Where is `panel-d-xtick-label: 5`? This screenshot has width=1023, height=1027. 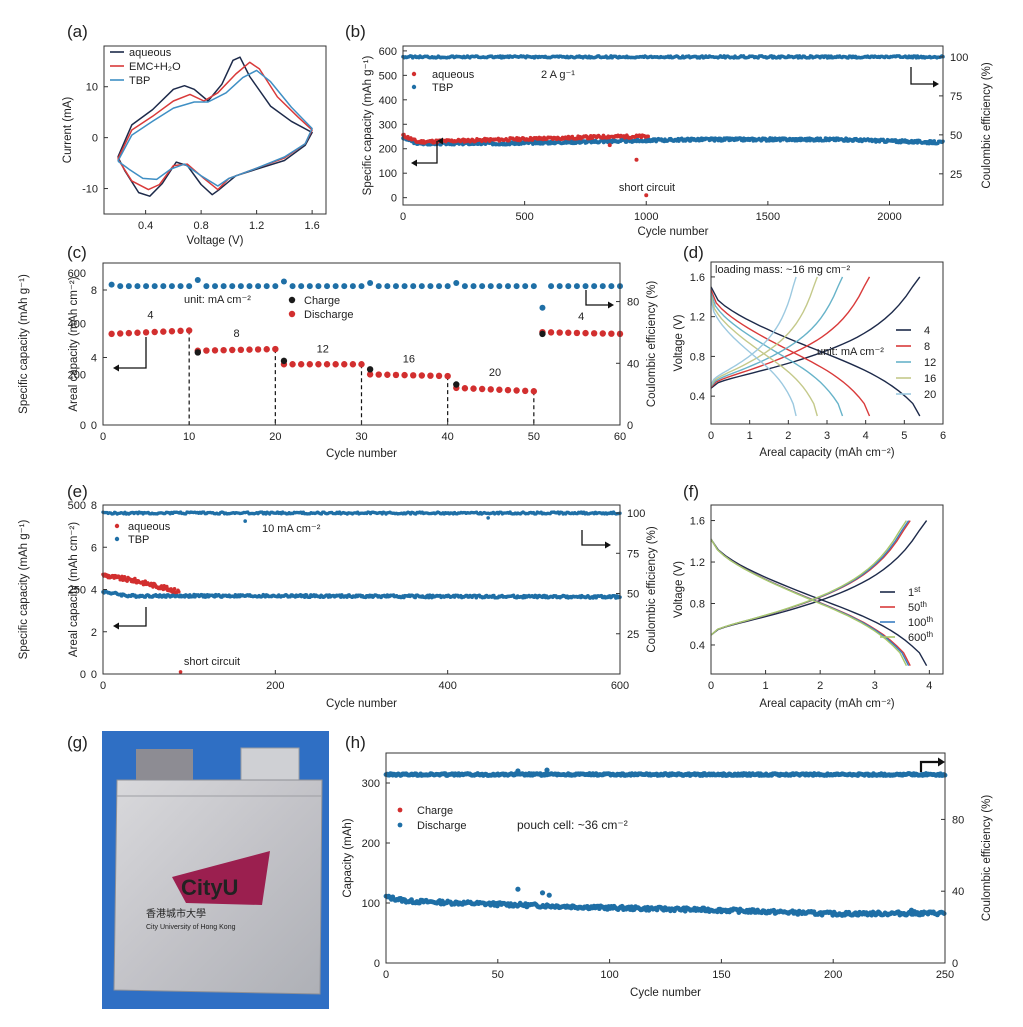 panel-d-xtick-label: 5 is located at coordinates (904, 436).